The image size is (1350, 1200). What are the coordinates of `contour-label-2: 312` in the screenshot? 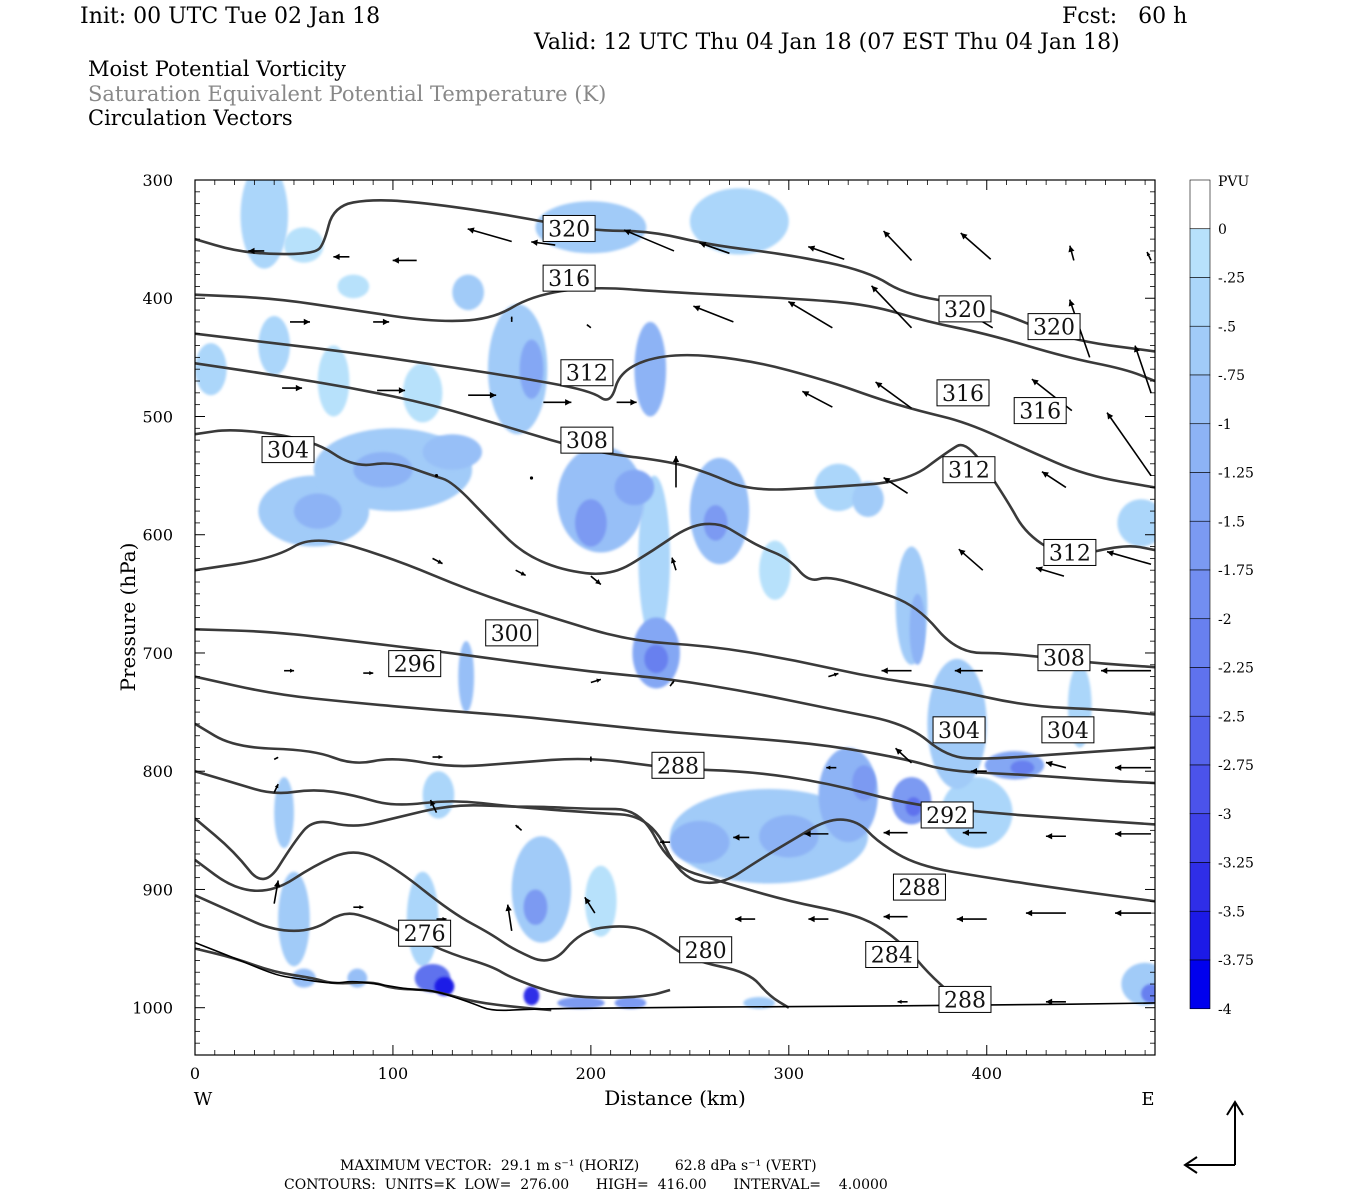 It's located at (587, 373).